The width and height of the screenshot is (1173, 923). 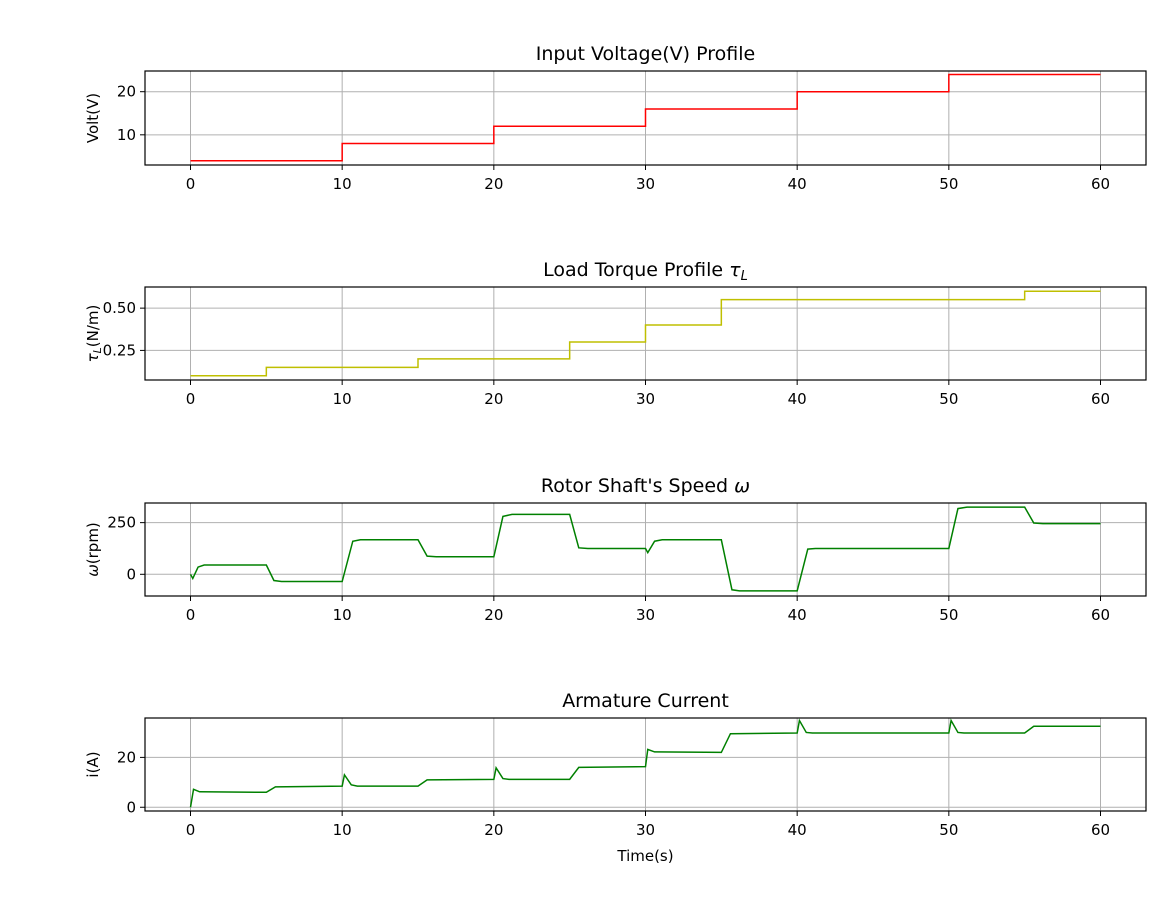 I want to click on y-axis-label: i(A), so click(x=93, y=764).